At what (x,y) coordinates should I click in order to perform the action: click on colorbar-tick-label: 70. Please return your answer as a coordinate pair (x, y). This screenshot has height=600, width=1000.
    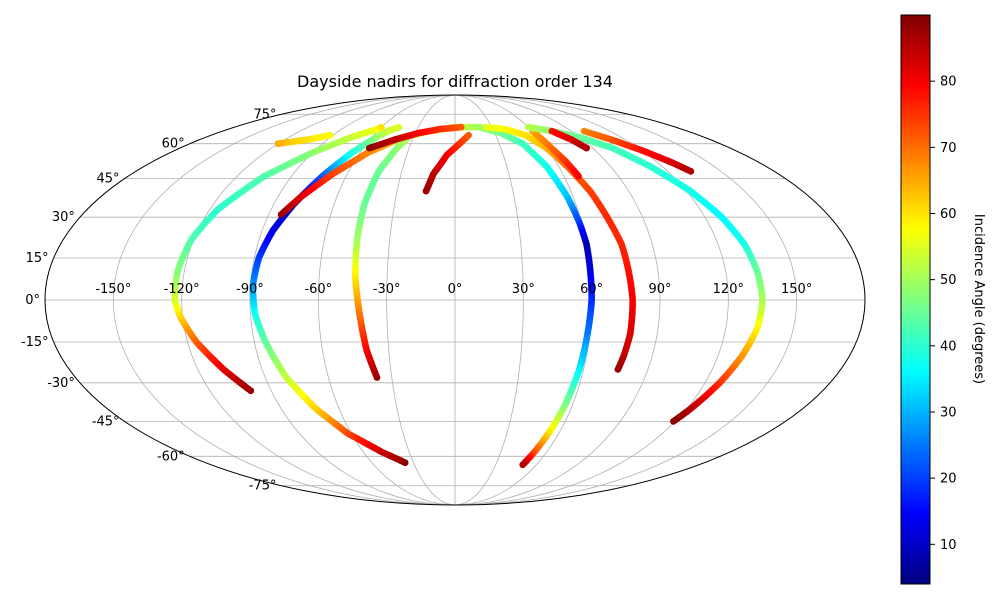
    Looking at the image, I should click on (948, 148).